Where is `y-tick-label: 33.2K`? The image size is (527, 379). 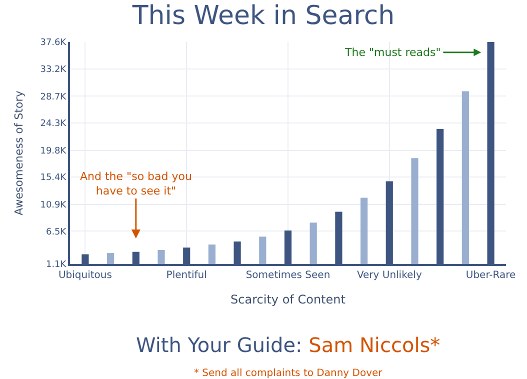
y-tick-label: 33.2K is located at coordinates (54, 69).